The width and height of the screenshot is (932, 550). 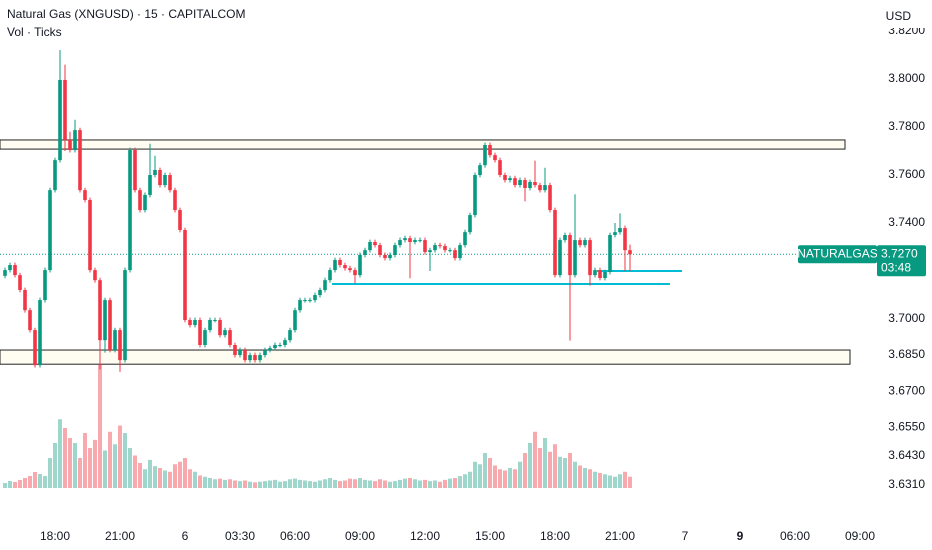 I want to click on x-tick-label: 03:30, so click(x=240, y=536).